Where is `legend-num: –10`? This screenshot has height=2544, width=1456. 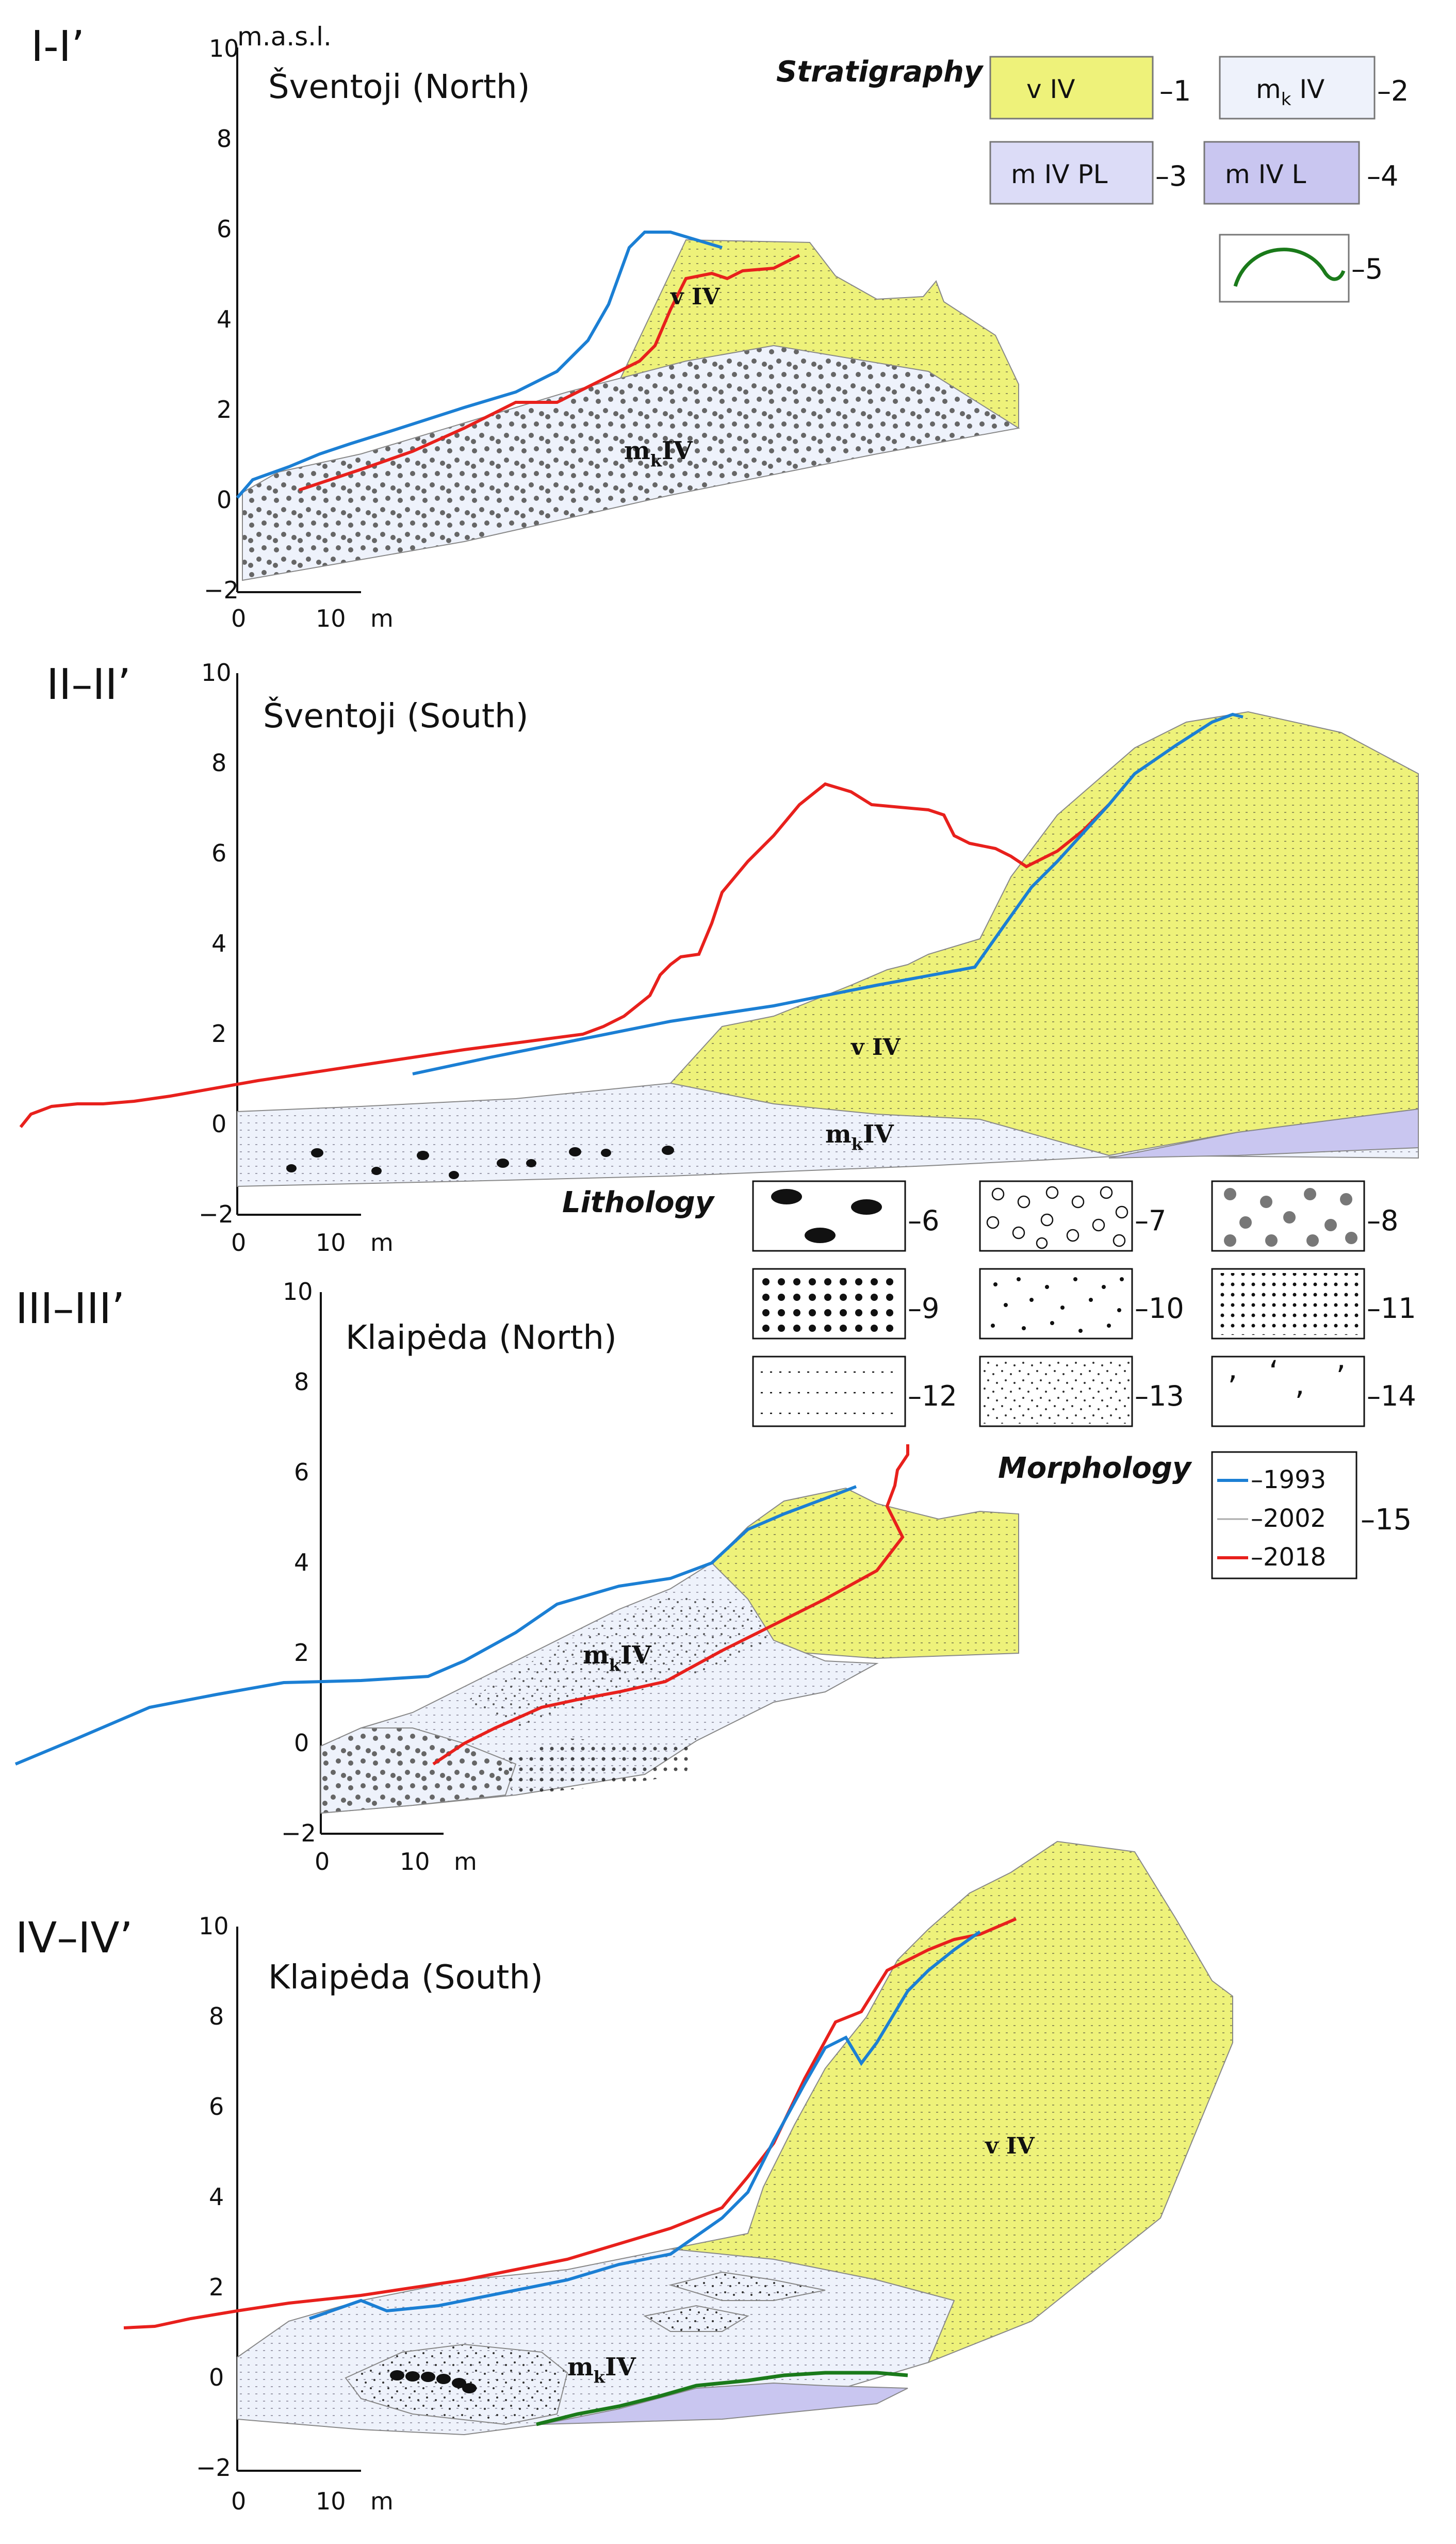 legend-num: –10 is located at coordinates (1159, 1308).